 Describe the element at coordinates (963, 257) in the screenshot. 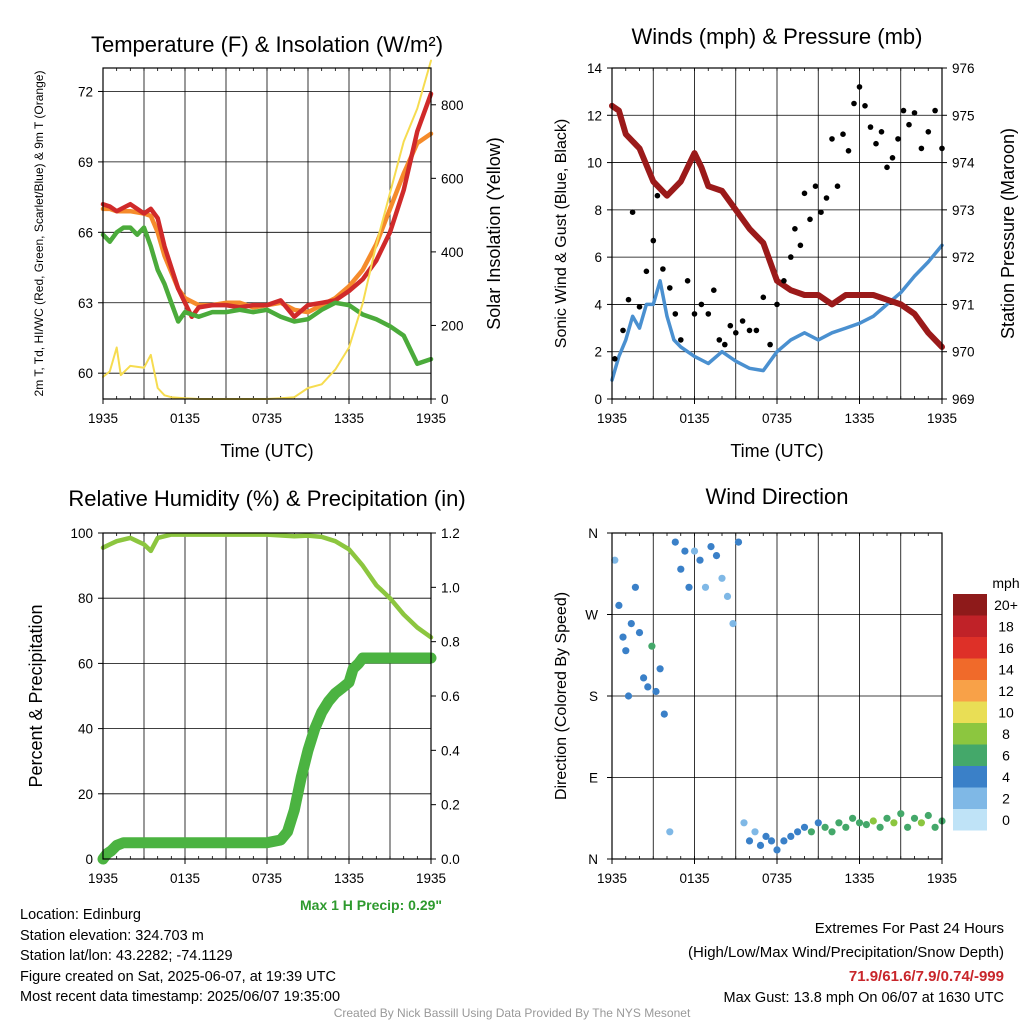

I see `y-right-tick-label: 972` at that location.